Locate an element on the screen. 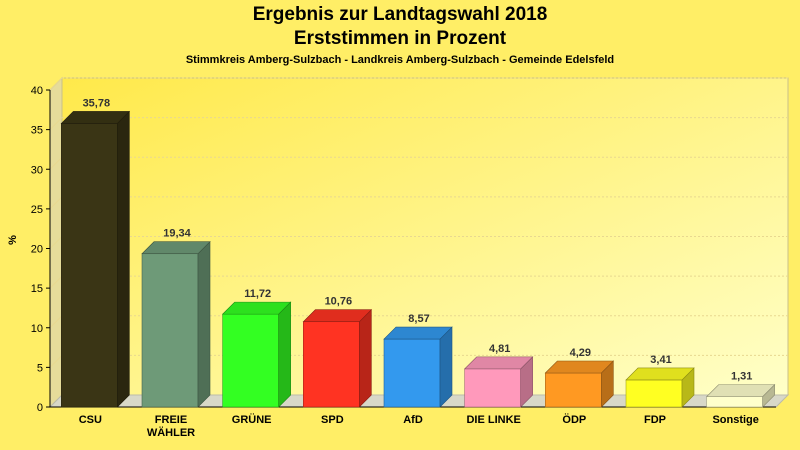  y-tick-label: 5 is located at coordinates (40, 368).